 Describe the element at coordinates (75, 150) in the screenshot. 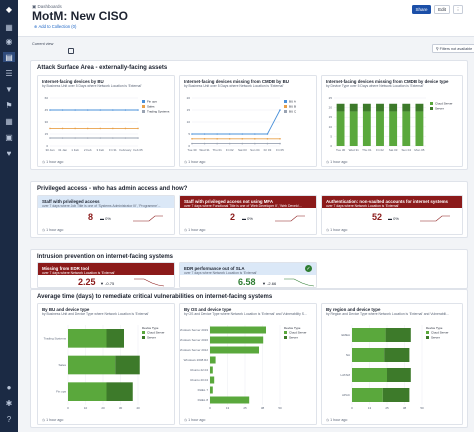

I see `x-tick-label: 1 Feb` at that location.